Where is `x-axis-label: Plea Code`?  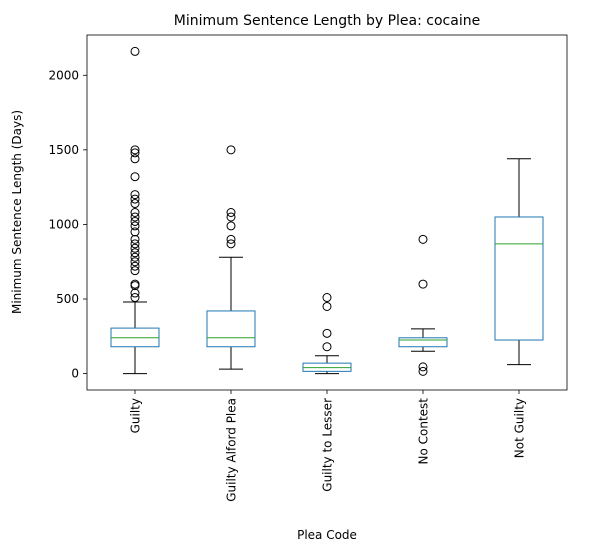 x-axis-label: Plea Code is located at coordinates (327, 535).